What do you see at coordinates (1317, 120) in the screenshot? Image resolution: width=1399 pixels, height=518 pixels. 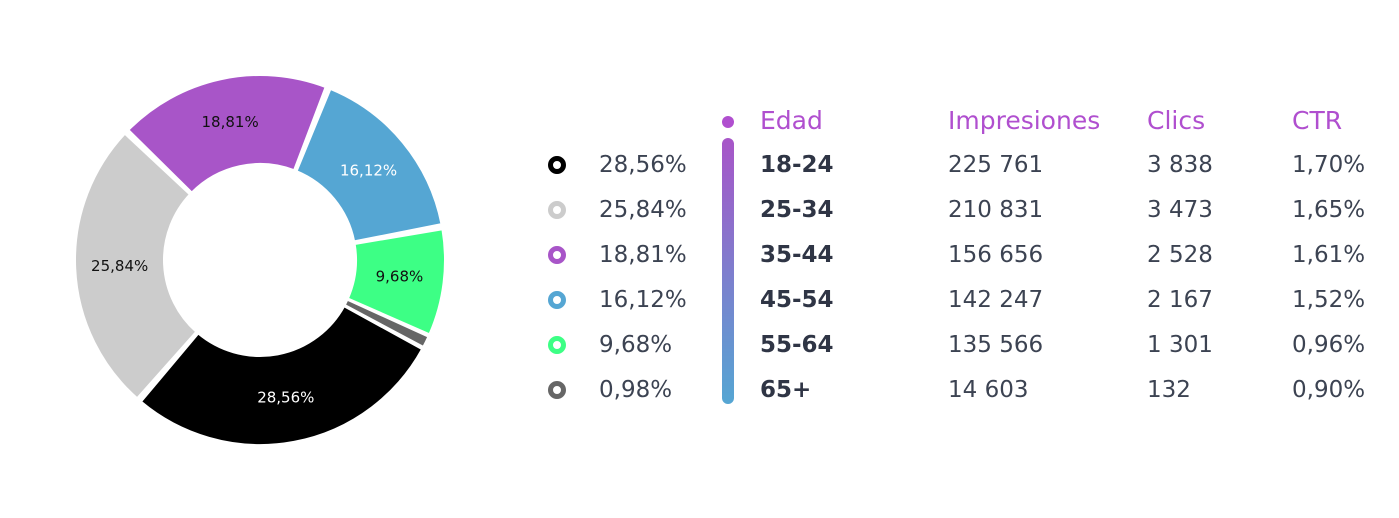 I see `column-header-ctr: CTR` at bounding box center [1317, 120].